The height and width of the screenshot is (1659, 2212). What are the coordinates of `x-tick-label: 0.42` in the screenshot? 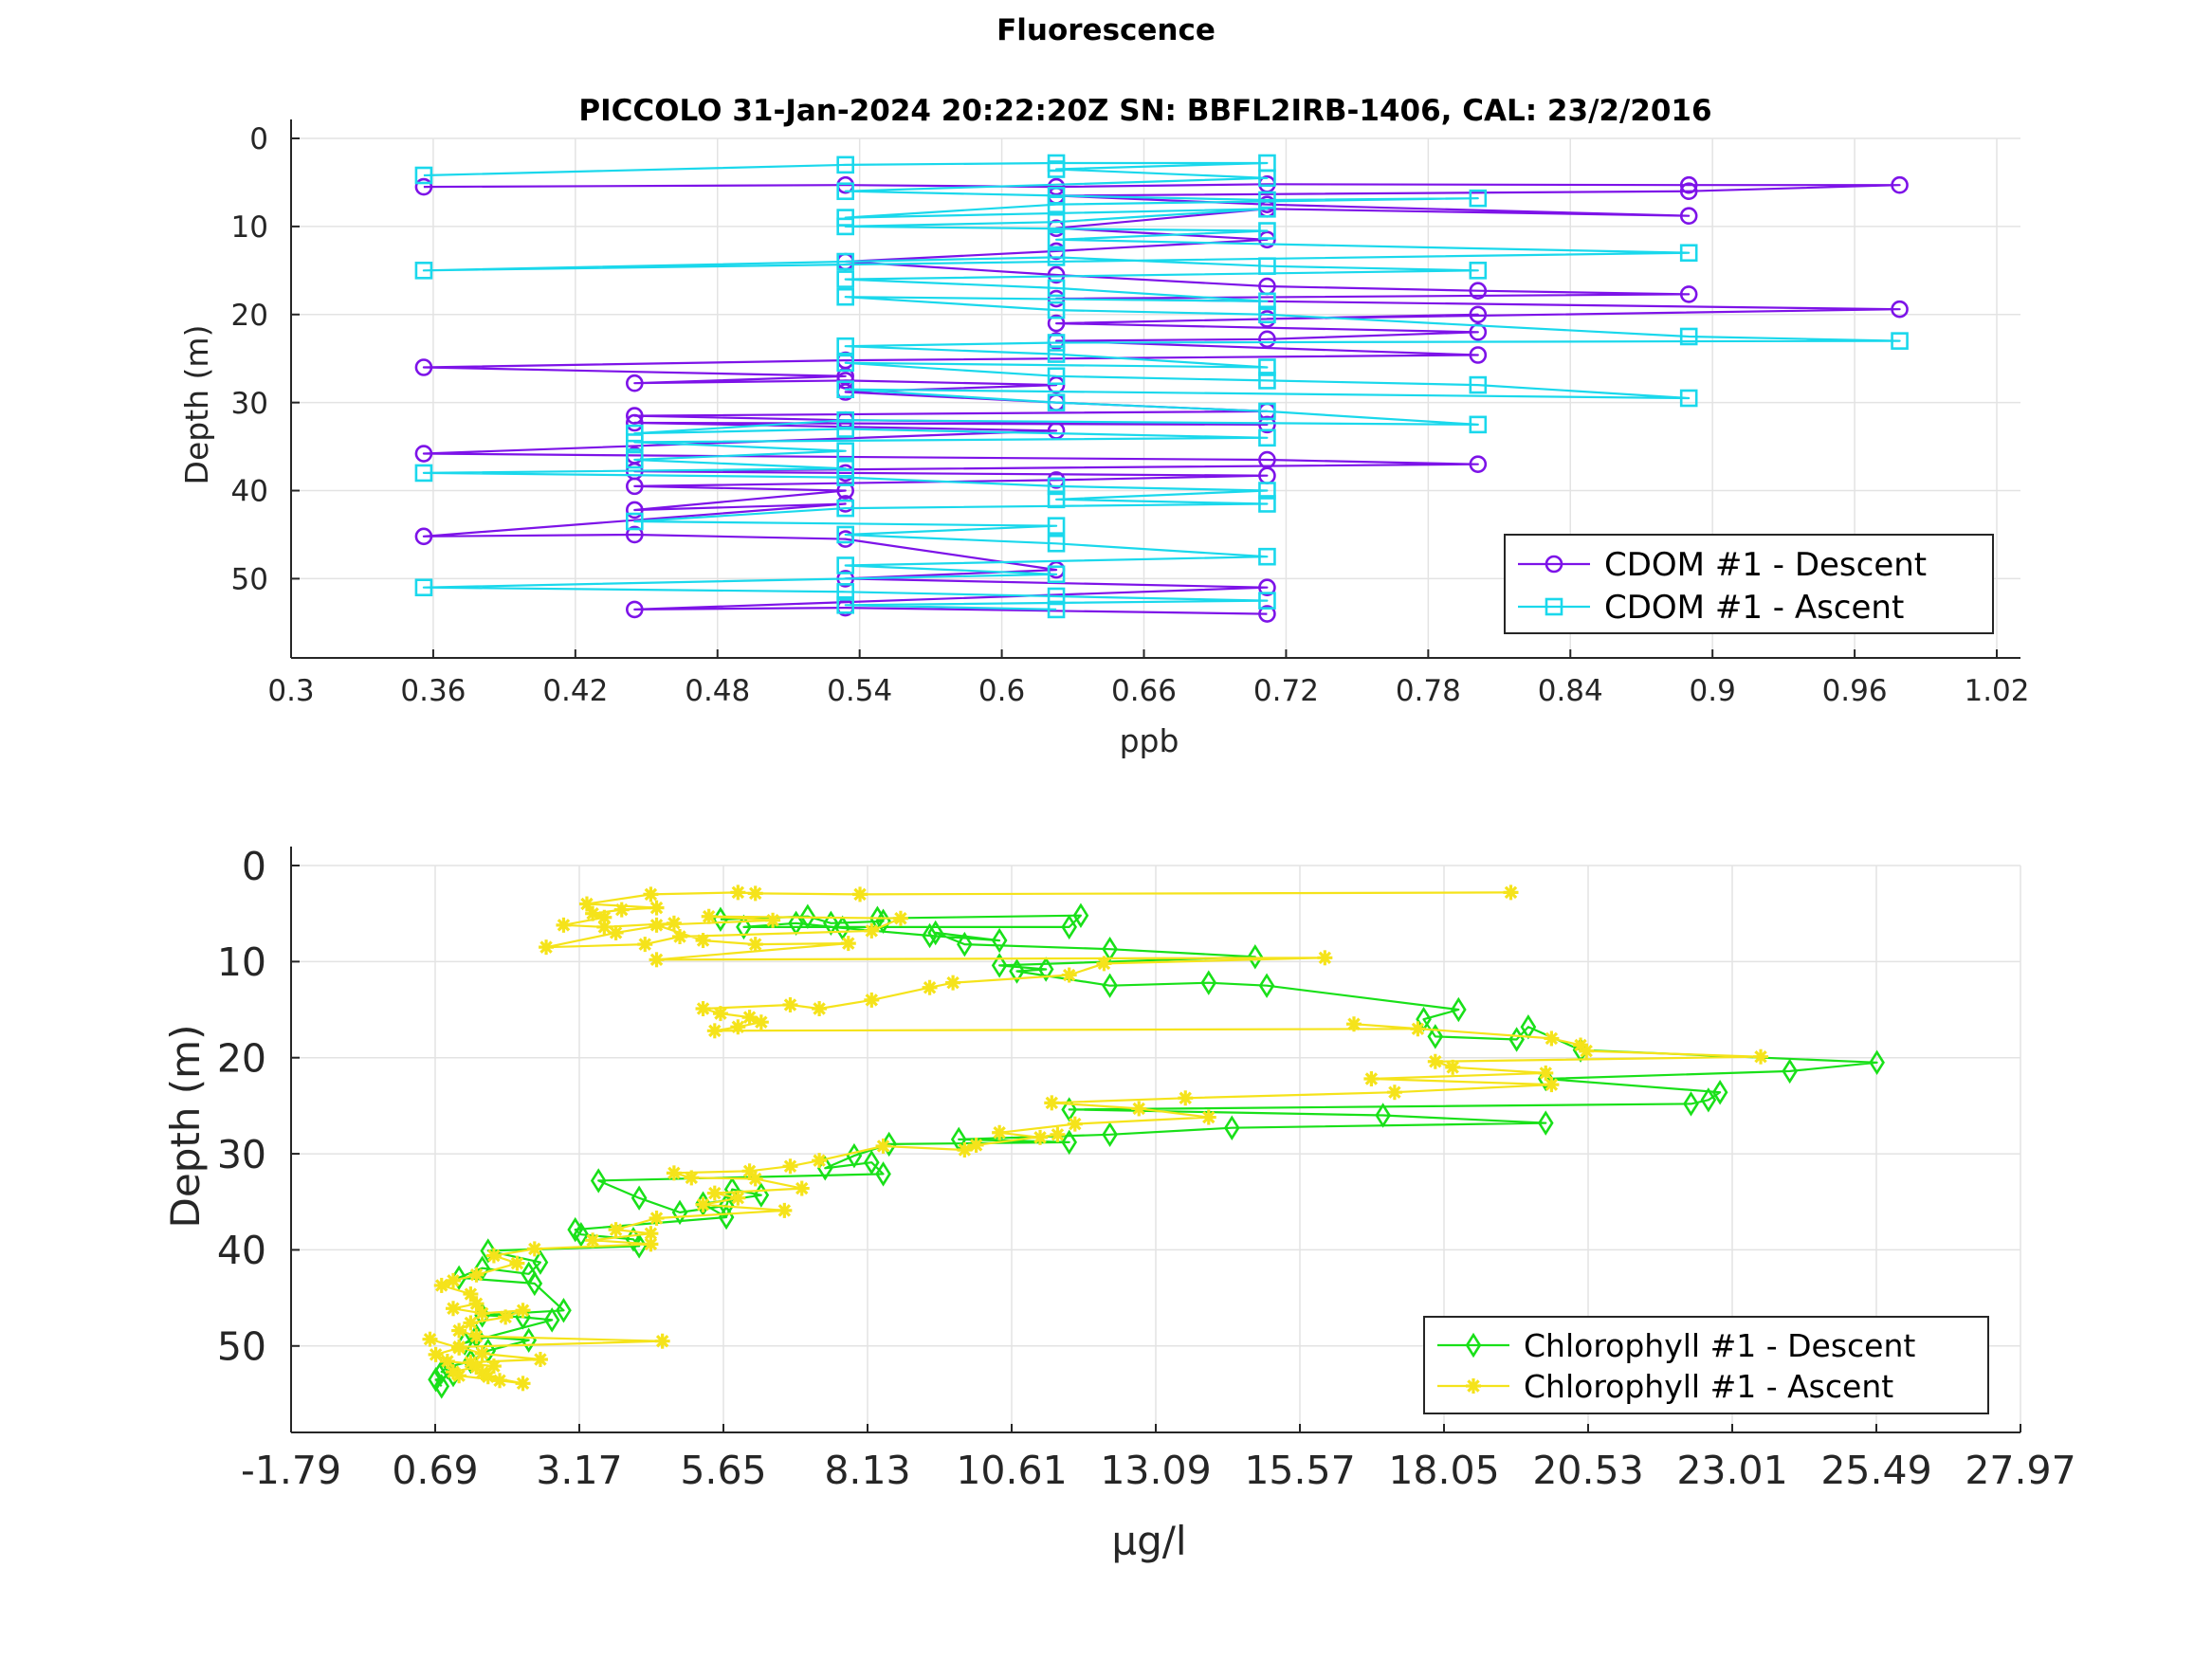 It's located at (575, 691).